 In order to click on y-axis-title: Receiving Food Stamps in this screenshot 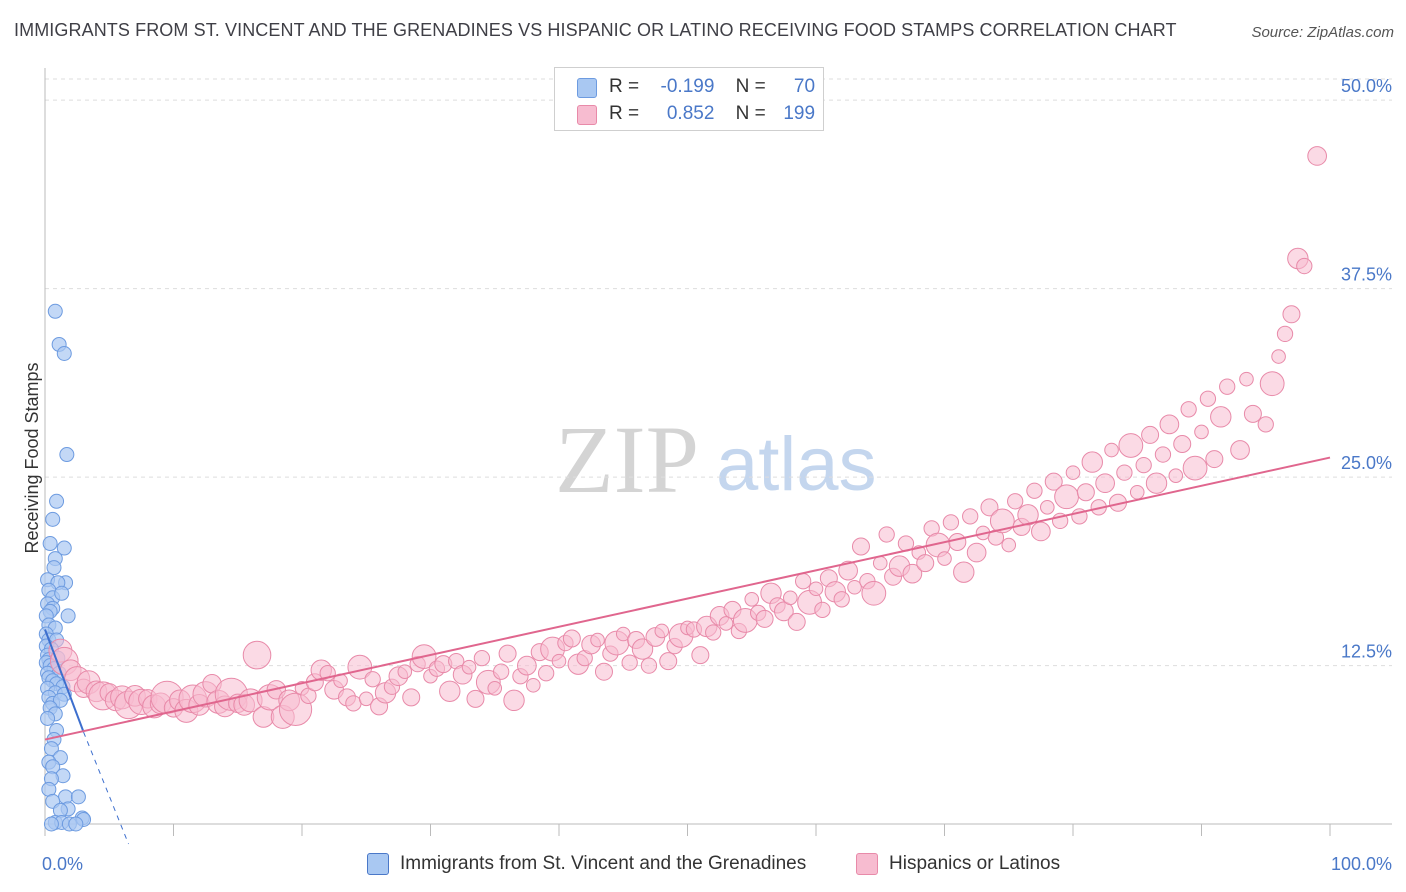, I will do `click(32, 457)`.